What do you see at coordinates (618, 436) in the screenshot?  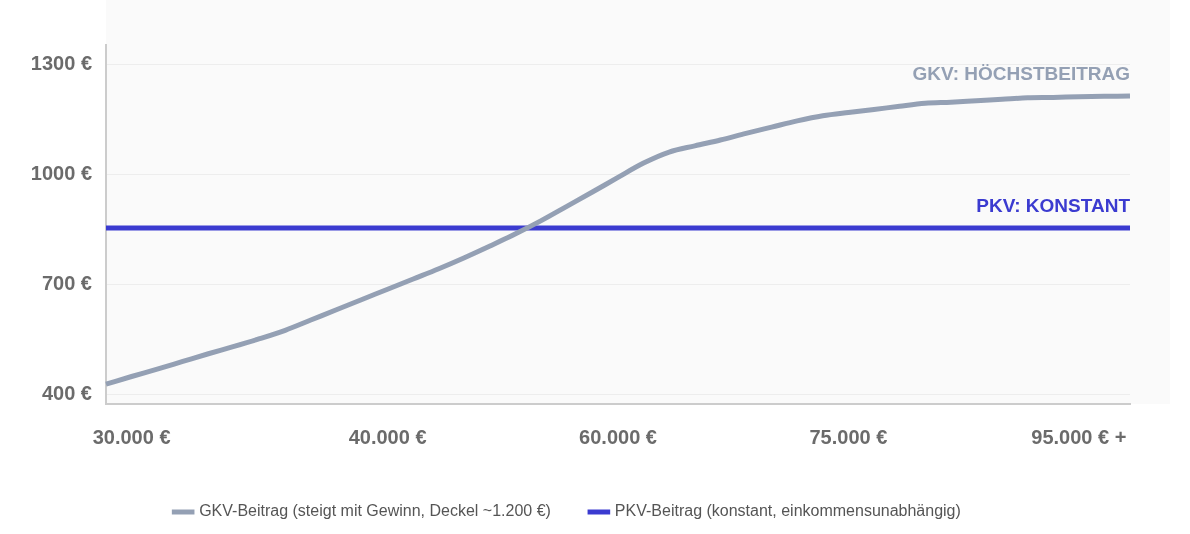 I see `x-tick-label: 60.000 €` at bounding box center [618, 436].